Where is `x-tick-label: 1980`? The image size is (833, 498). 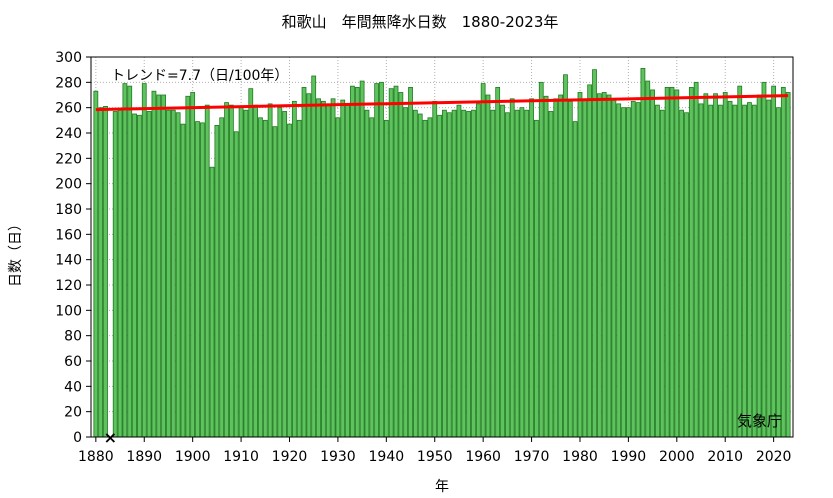 x-tick-label: 1980 is located at coordinates (580, 457).